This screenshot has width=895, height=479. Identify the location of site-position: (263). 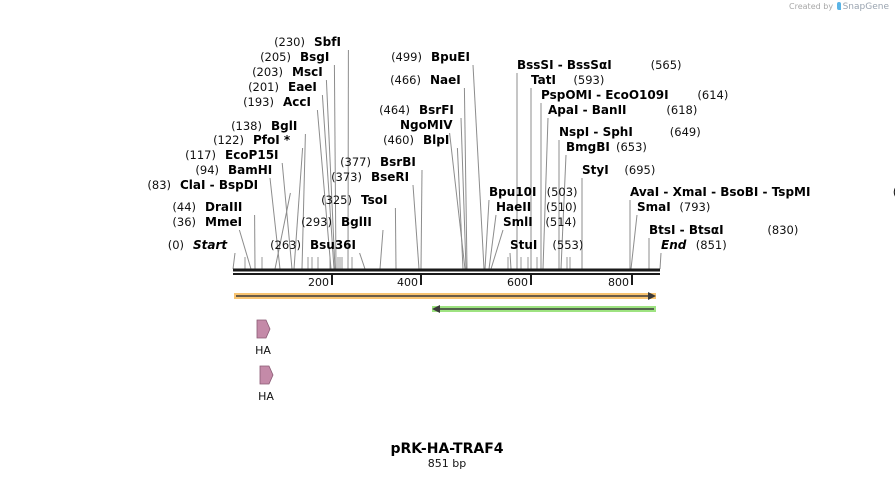
(285, 245).